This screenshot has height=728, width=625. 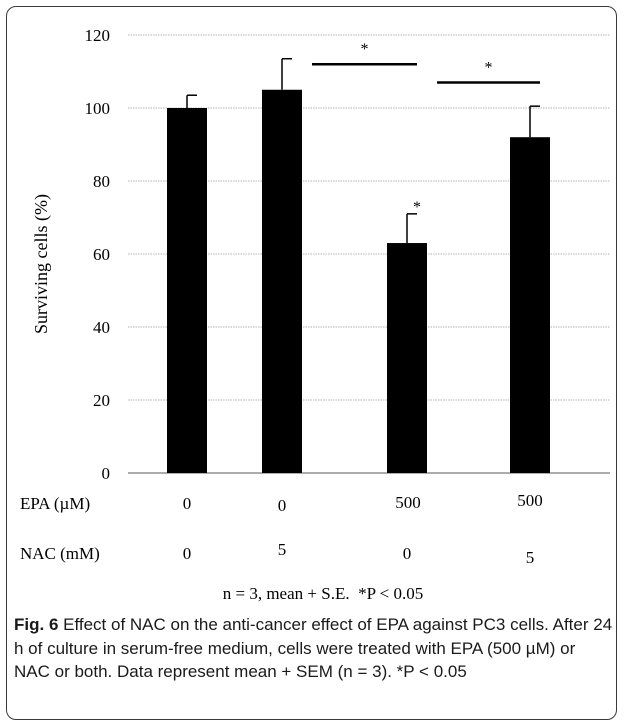 I want to click on condition-label: NAC (mM), so click(x=60, y=553).